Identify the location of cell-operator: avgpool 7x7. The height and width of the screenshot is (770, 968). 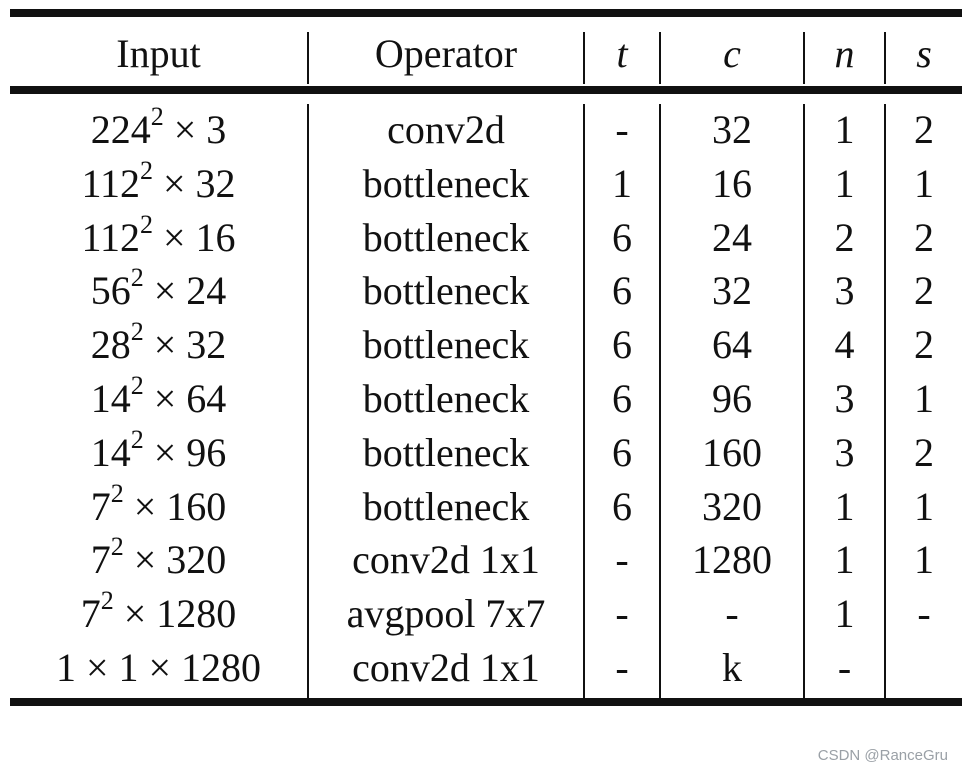
(446, 613).